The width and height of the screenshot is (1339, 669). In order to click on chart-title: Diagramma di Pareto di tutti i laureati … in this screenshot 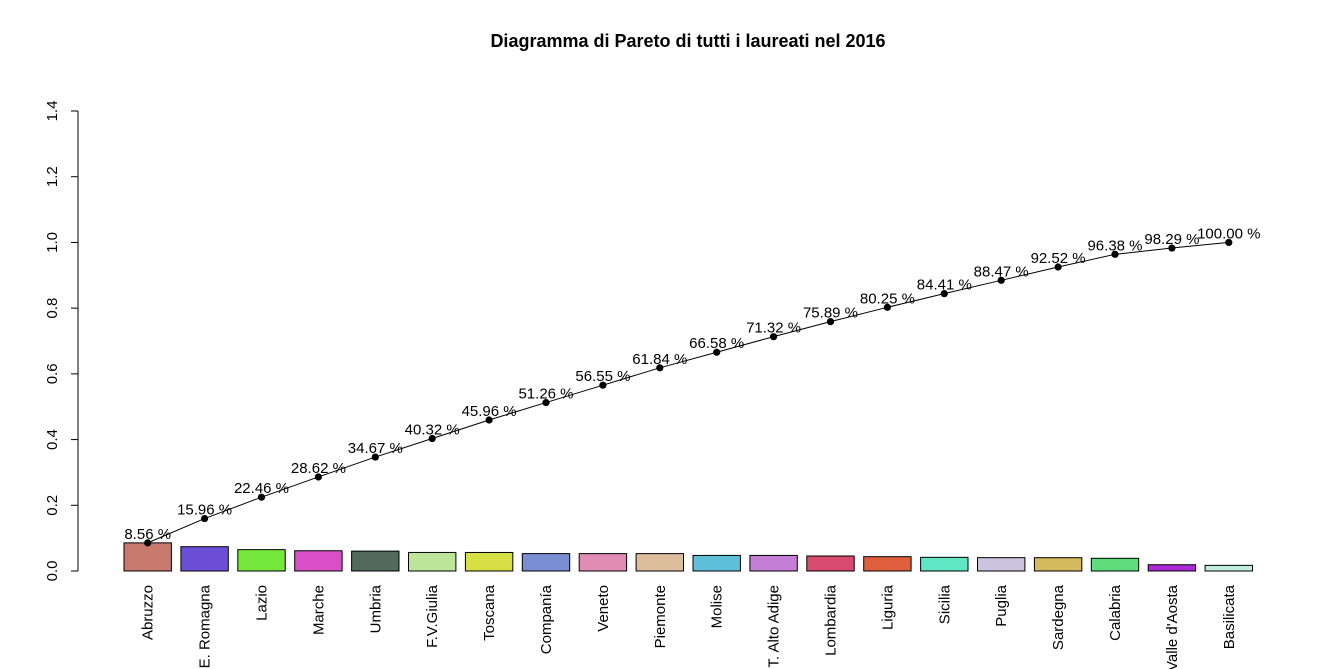, I will do `click(687, 41)`.